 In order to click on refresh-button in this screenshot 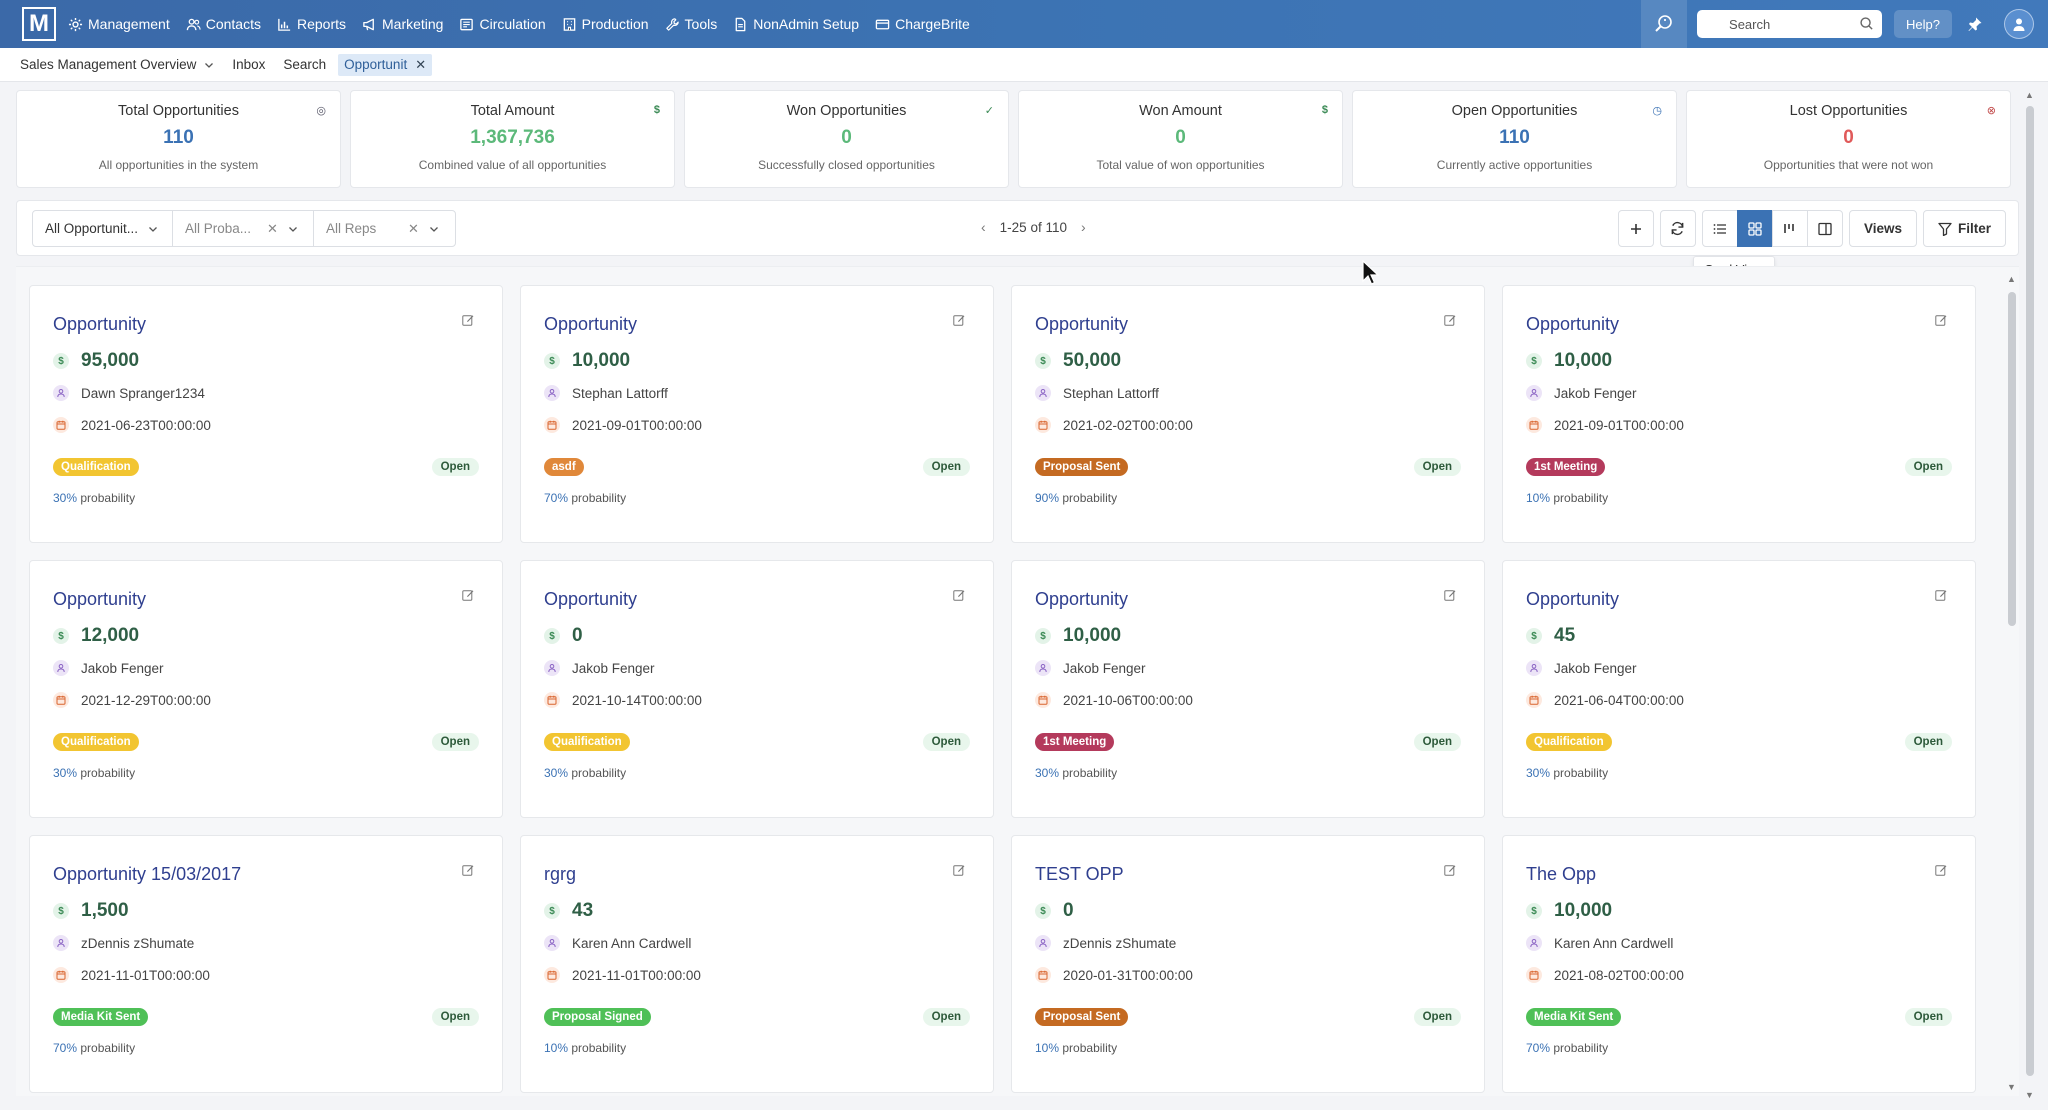, I will do `click(1677, 228)`.